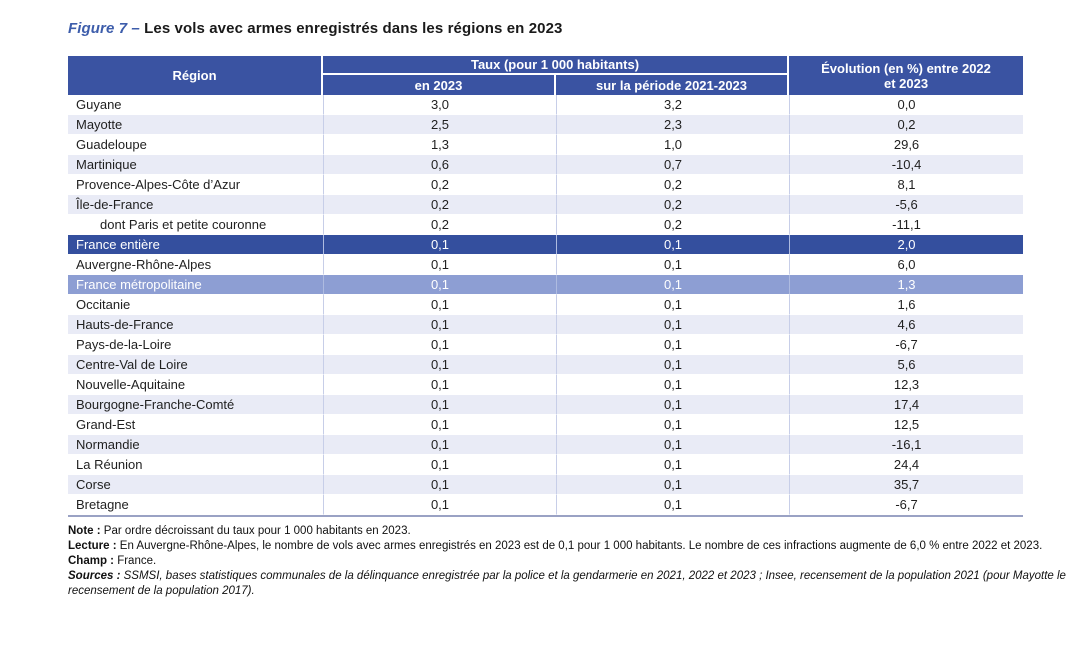  What do you see at coordinates (195, 225) in the screenshot?
I see `region-name-cell: dont Paris et petite couronne` at bounding box center [195, 225].